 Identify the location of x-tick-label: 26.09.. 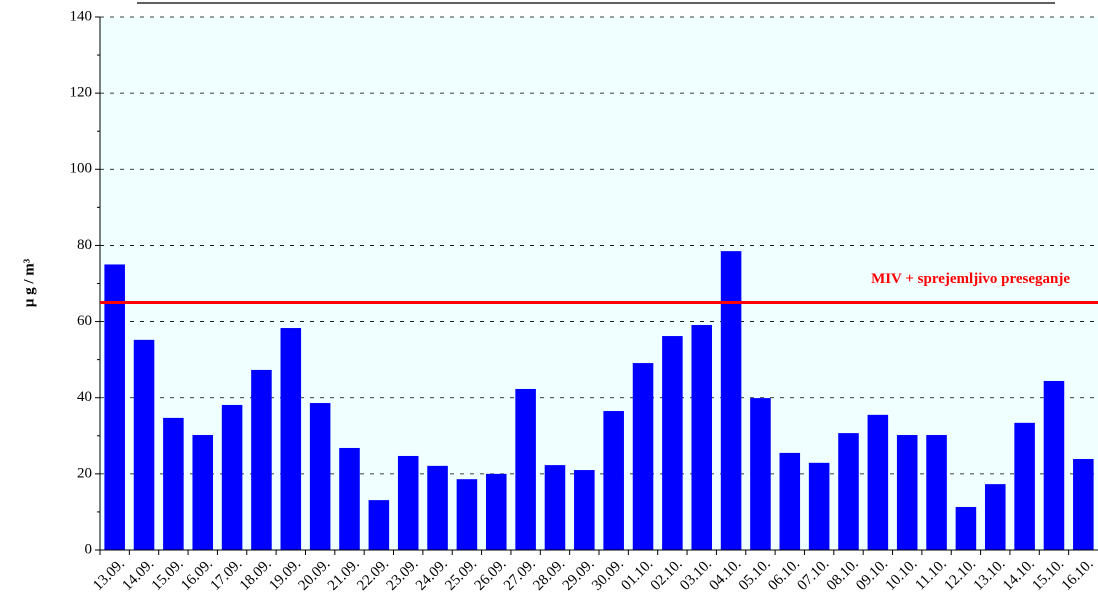
(491, 575).